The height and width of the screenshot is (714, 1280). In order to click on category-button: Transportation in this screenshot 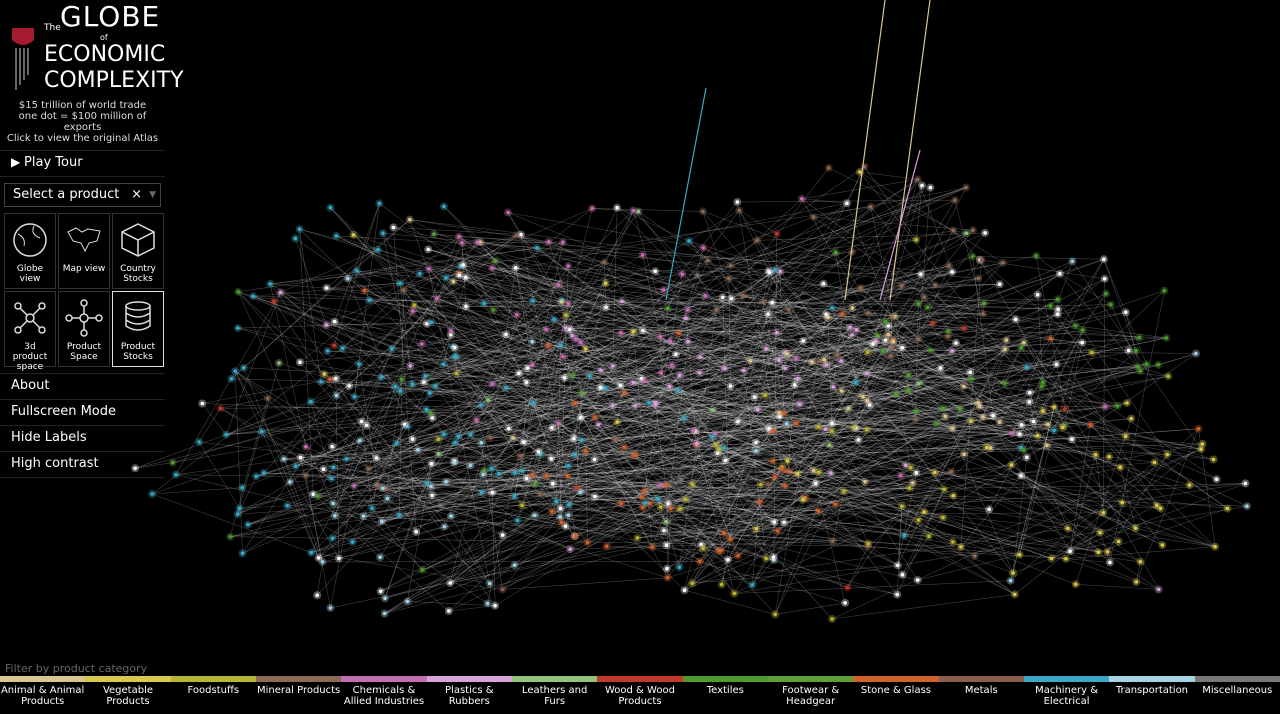, I will do `click(1152, 695)`.